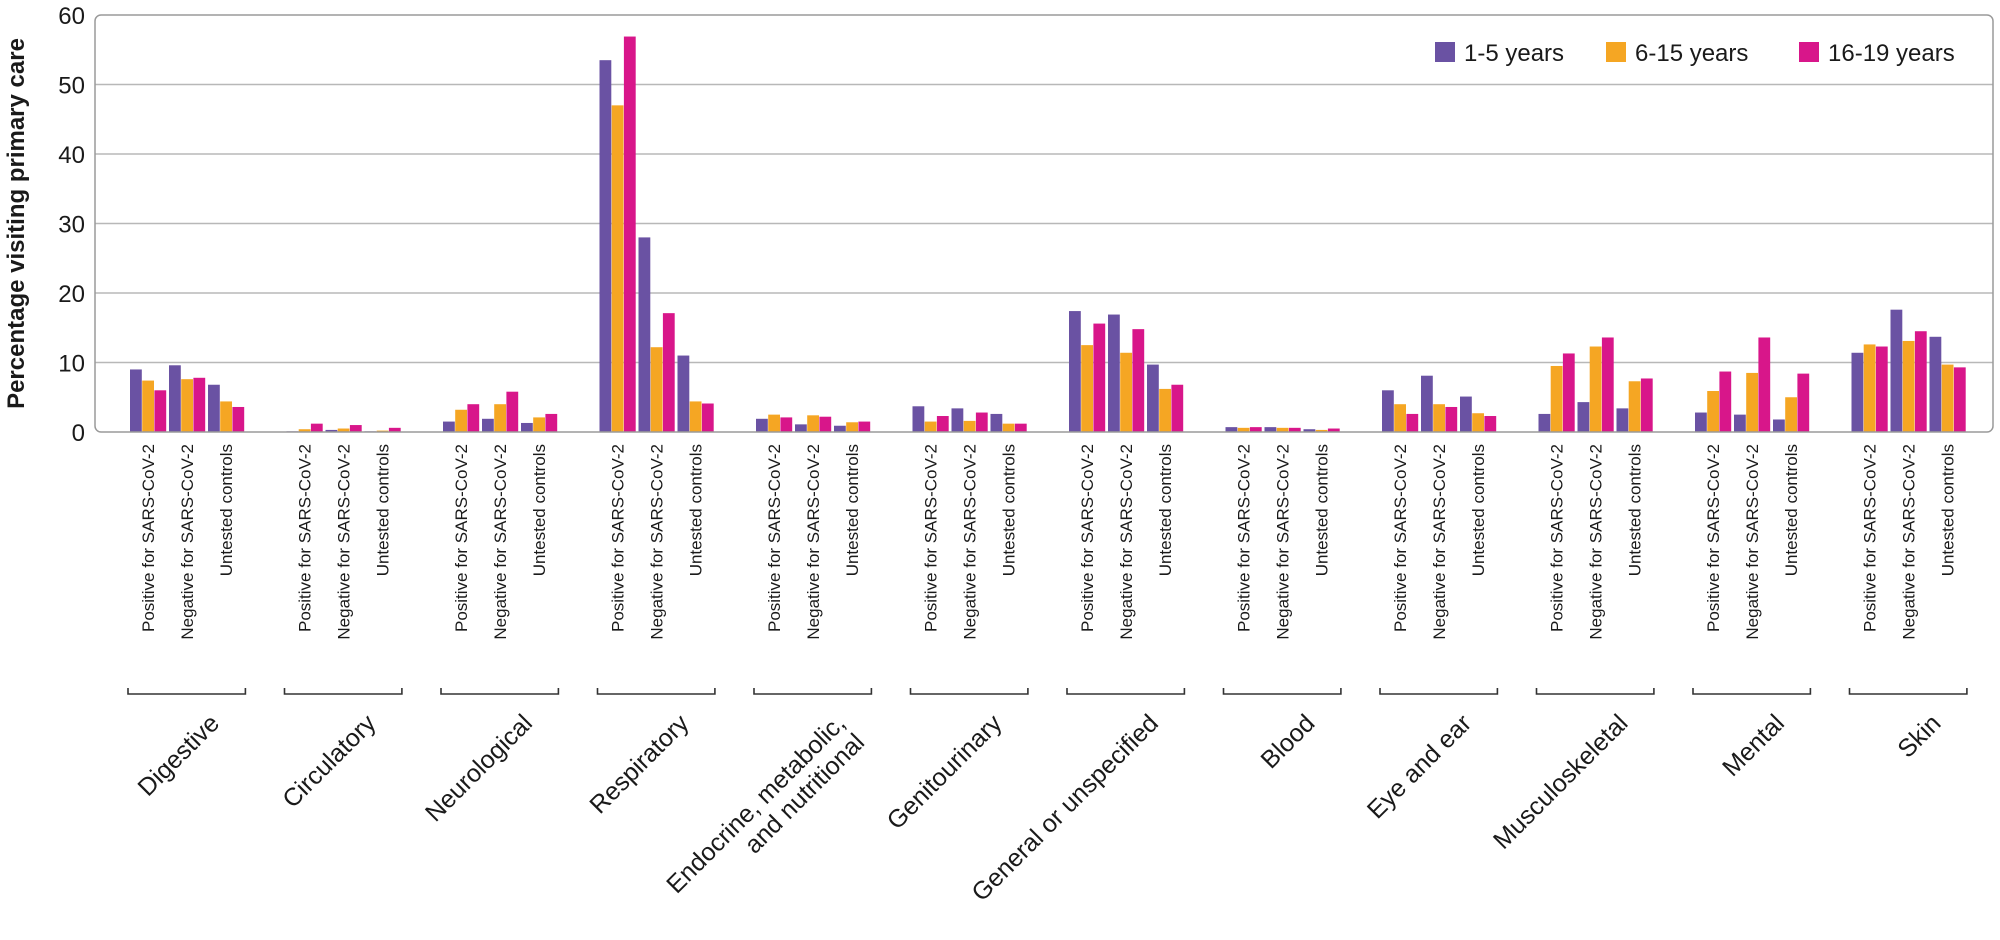 This screenshot has height=940, width=2000. I want to click on y-tick-label: 20, so click(71, 294).